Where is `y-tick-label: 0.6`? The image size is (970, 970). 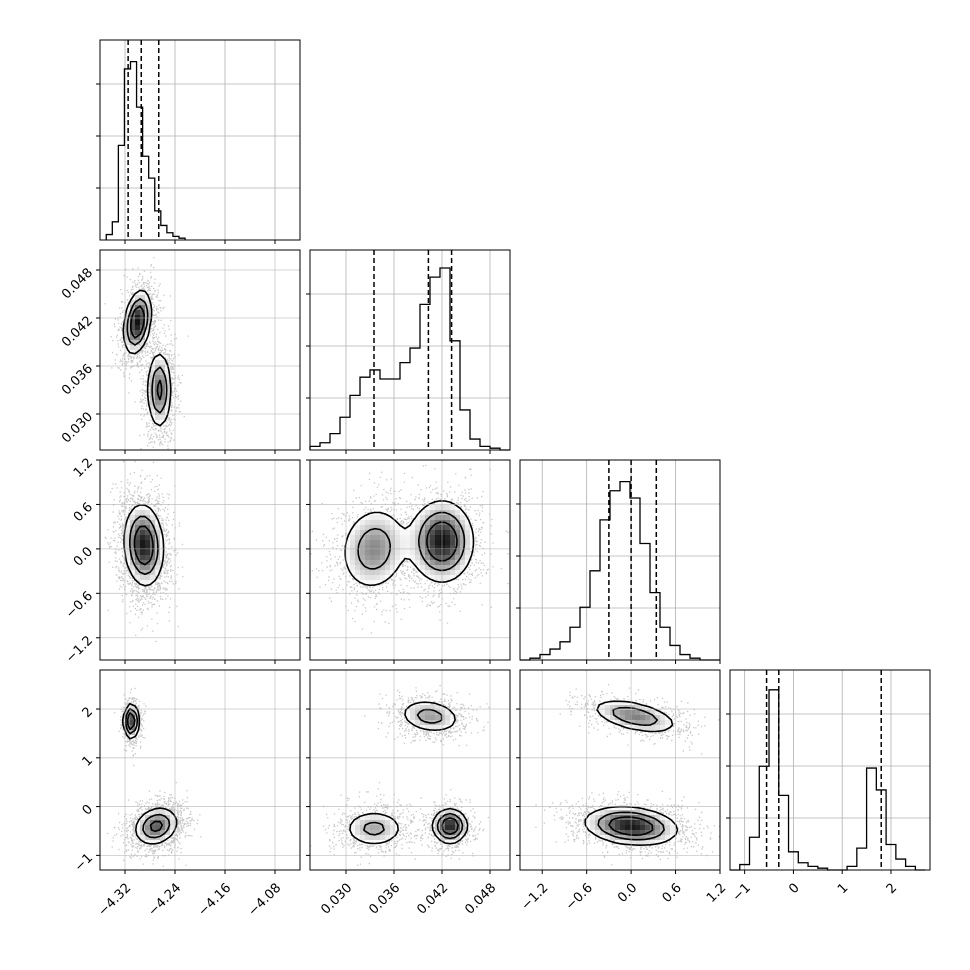
y-tick-label: 0.6 is located at coordinates (83, 512).